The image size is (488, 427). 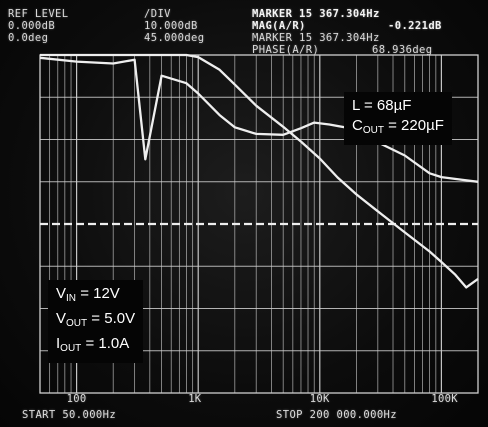 I want to click on output-current-value: IOUT = 1.0A, so click(x=95, y=346).